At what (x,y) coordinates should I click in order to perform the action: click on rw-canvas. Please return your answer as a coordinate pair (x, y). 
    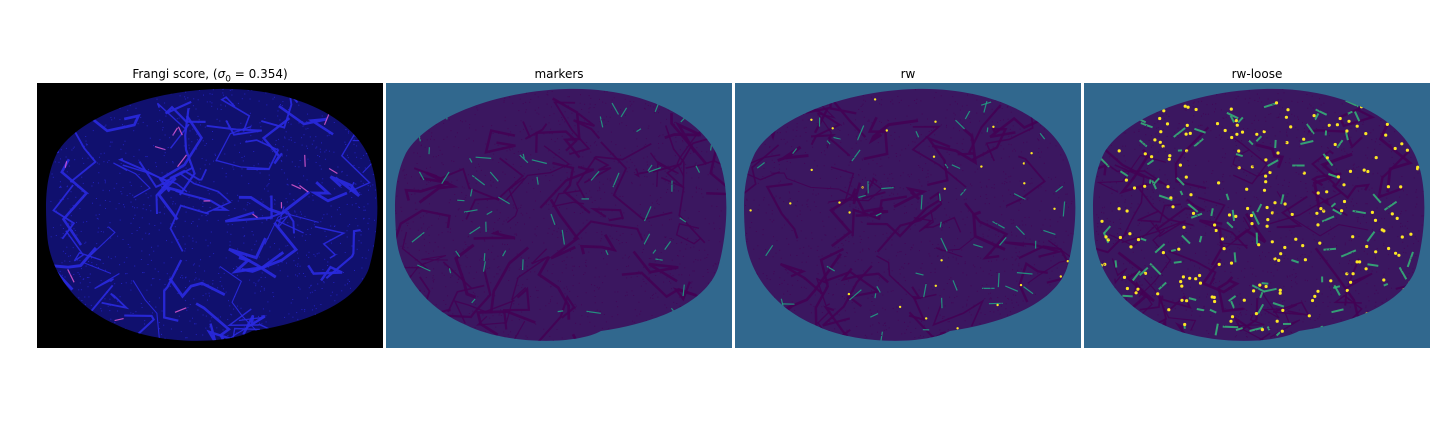
    Looking at the image, I should click on (908, 215).